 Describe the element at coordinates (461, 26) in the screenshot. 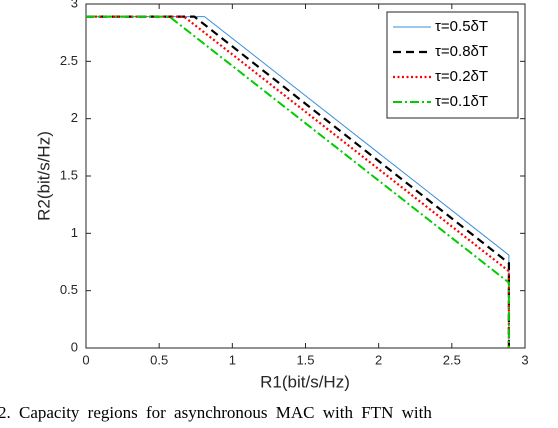

I see `legend-label: τ=0.5δT` at that location.